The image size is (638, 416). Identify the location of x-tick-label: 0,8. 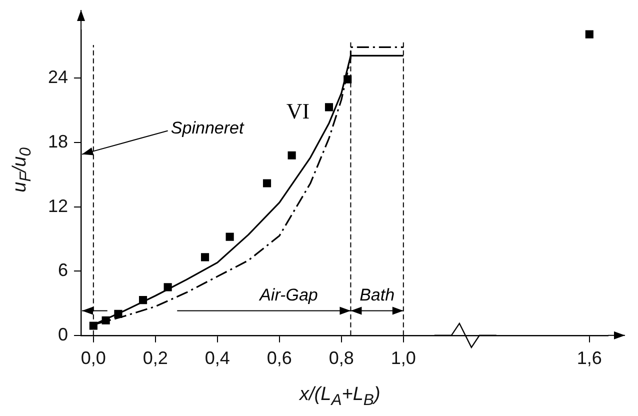
(341, 358).